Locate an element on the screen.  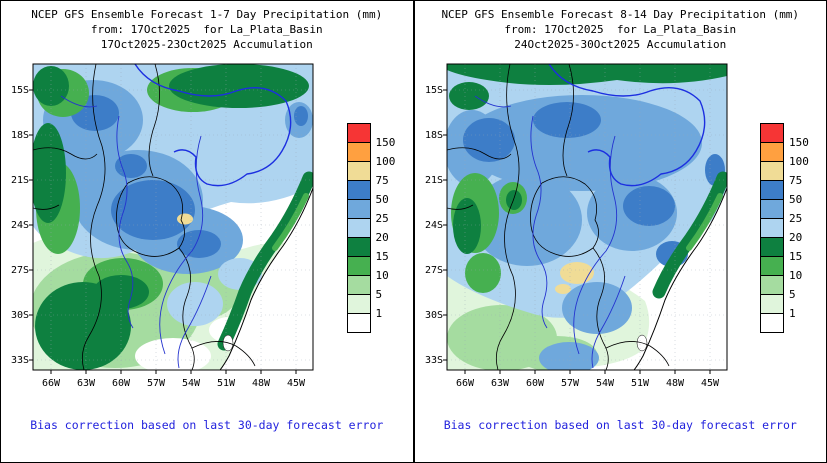
title-line-3: 17Oct2025-23Oct2025 Accumulation is located at coordinates (206, 44).